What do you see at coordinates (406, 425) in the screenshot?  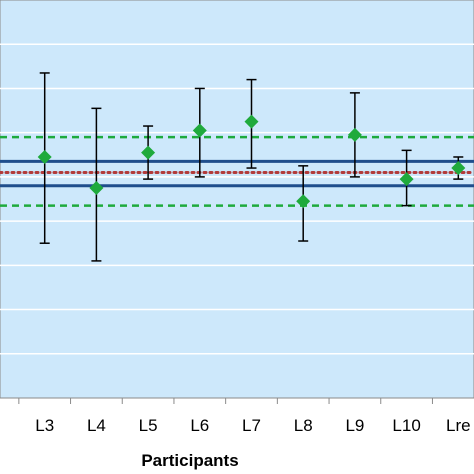 I see `x-tick-label: L10` at bounding box center [406, 425].